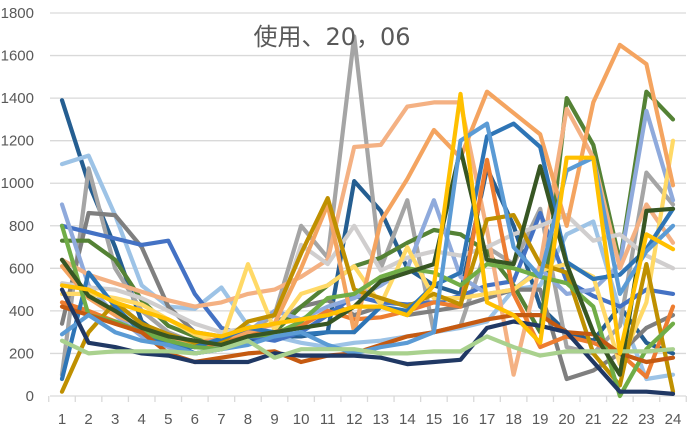  I want to click on y-tick-label: 1400, so click(17, 98).